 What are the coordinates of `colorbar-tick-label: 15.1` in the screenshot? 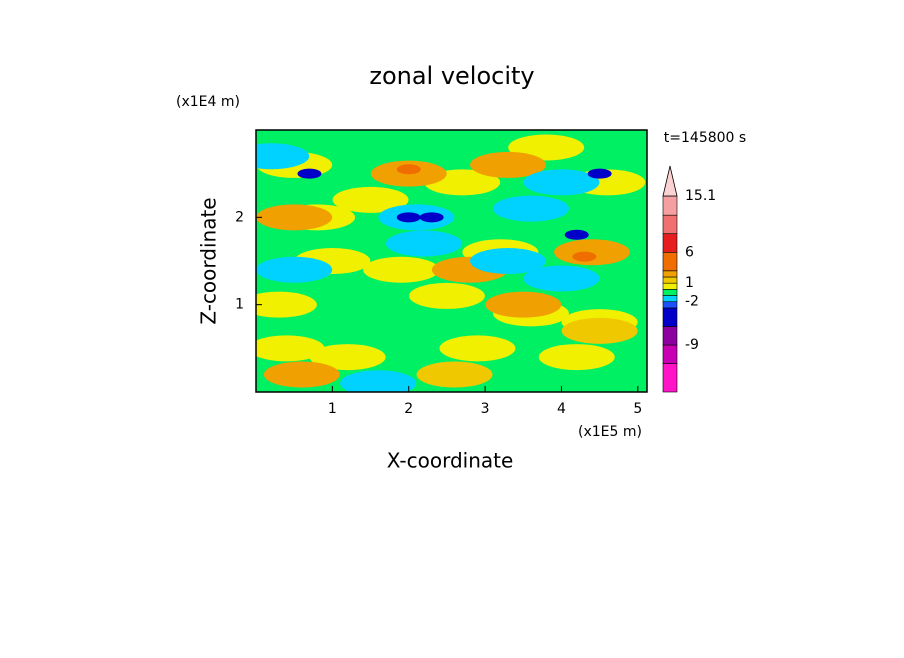 It's located at (700, 196).